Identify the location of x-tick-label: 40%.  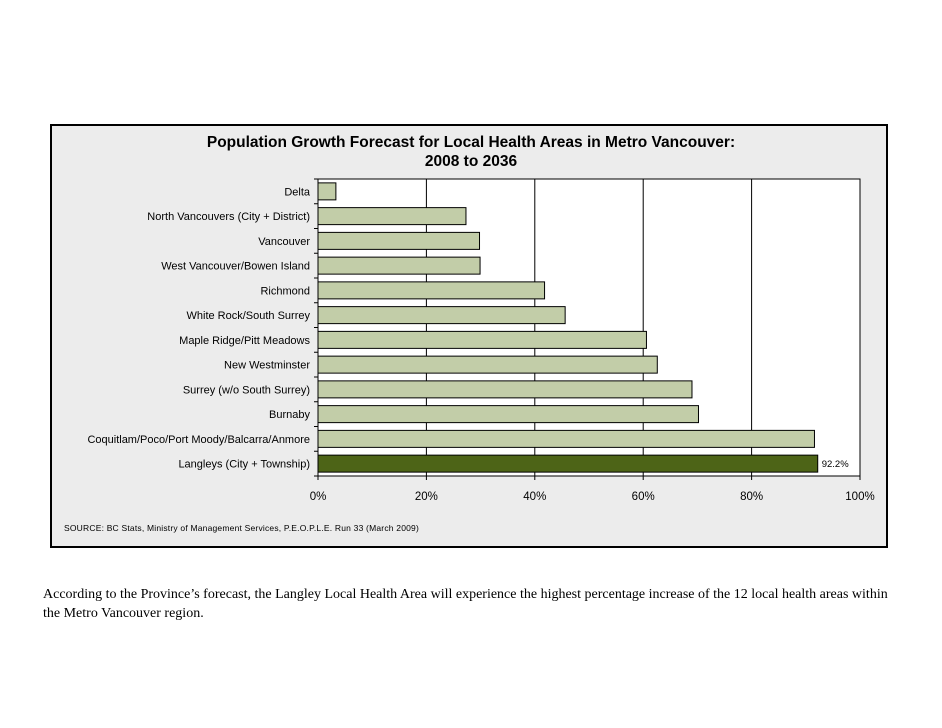
(534, 497).